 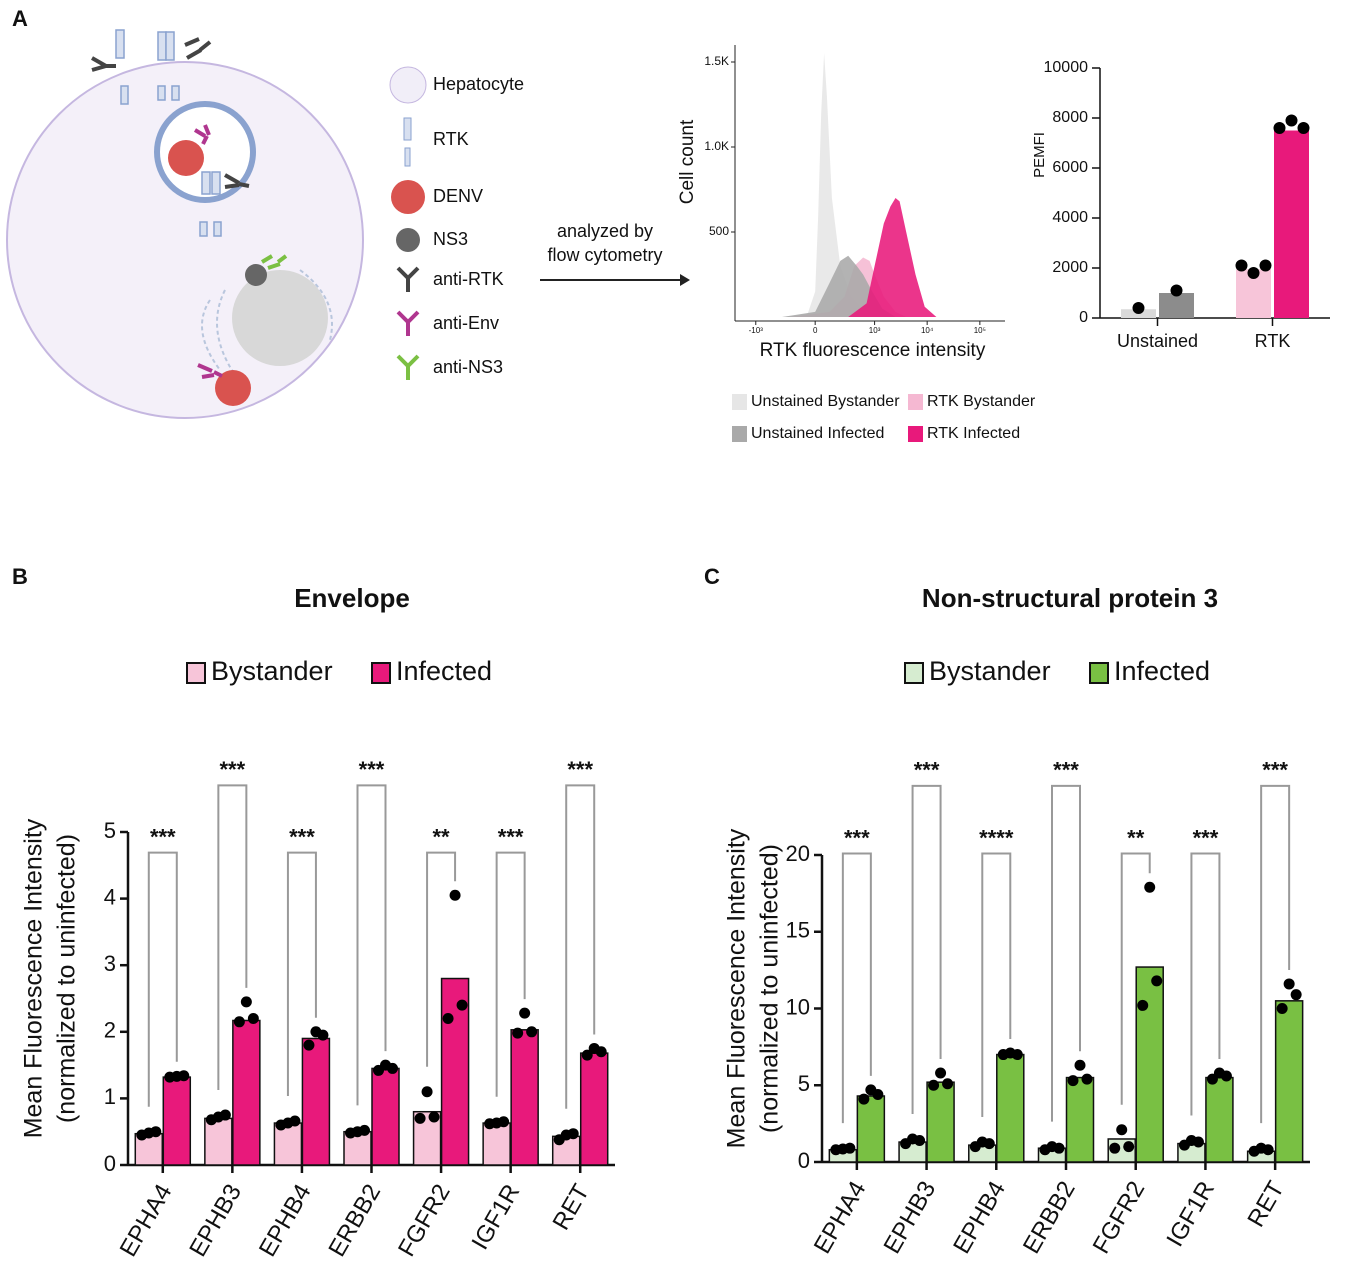 What do you see at coordinates (20, 576) in the screenshot?
I see `panel-label: B` at bounding box center [20, 576].